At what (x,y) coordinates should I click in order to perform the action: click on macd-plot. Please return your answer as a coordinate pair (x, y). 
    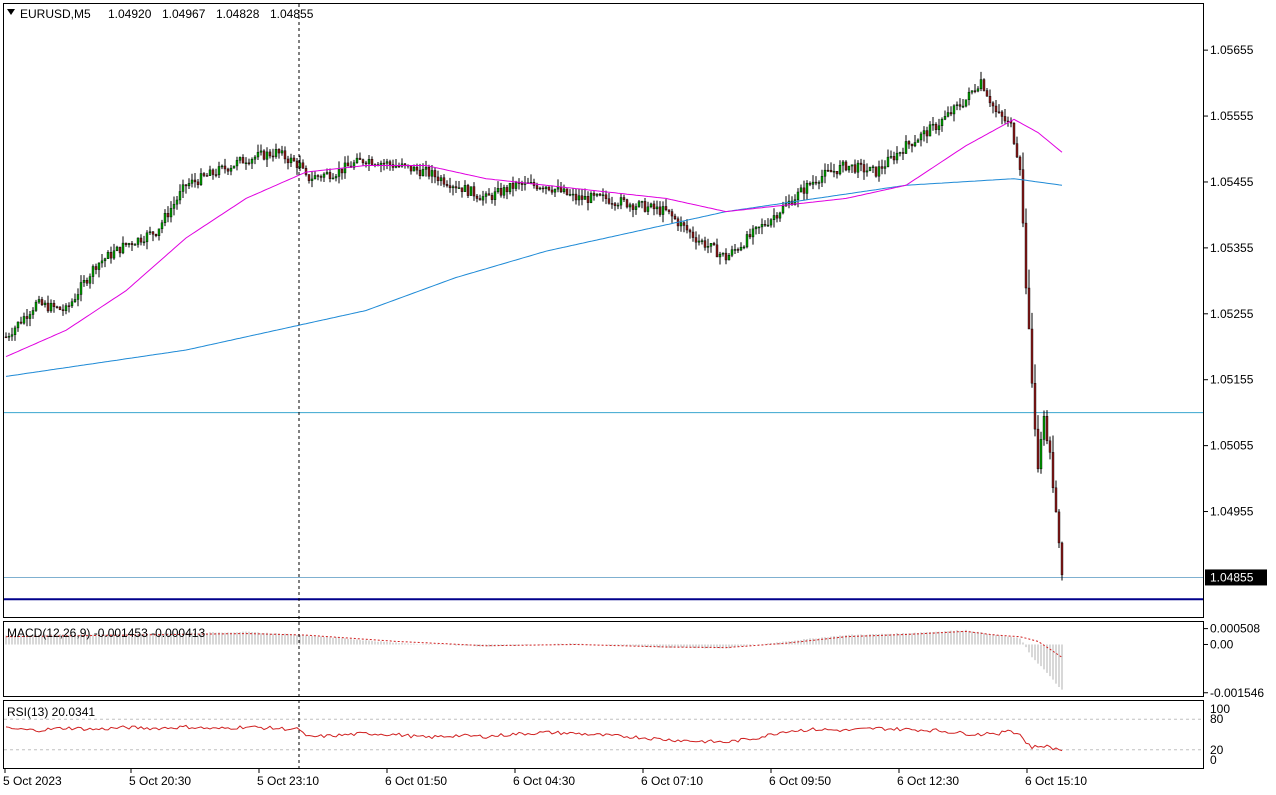
    Looking at the image, I should click on (534, 659).